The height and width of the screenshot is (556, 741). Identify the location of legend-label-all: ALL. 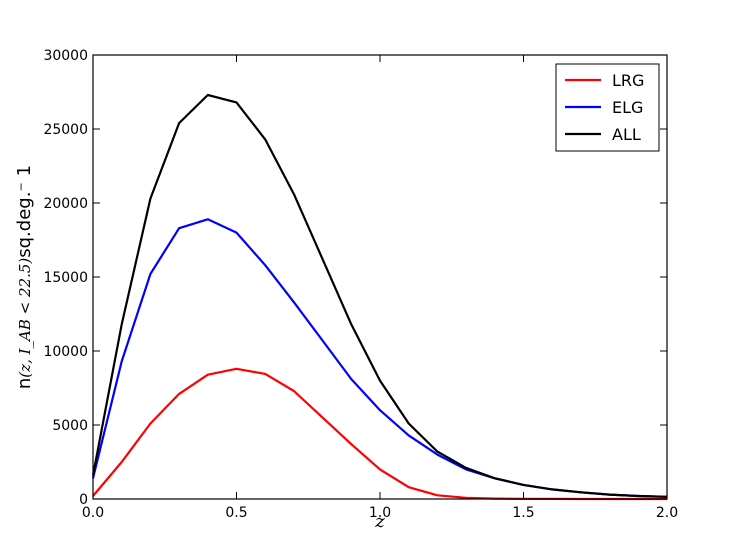
(626, 134).